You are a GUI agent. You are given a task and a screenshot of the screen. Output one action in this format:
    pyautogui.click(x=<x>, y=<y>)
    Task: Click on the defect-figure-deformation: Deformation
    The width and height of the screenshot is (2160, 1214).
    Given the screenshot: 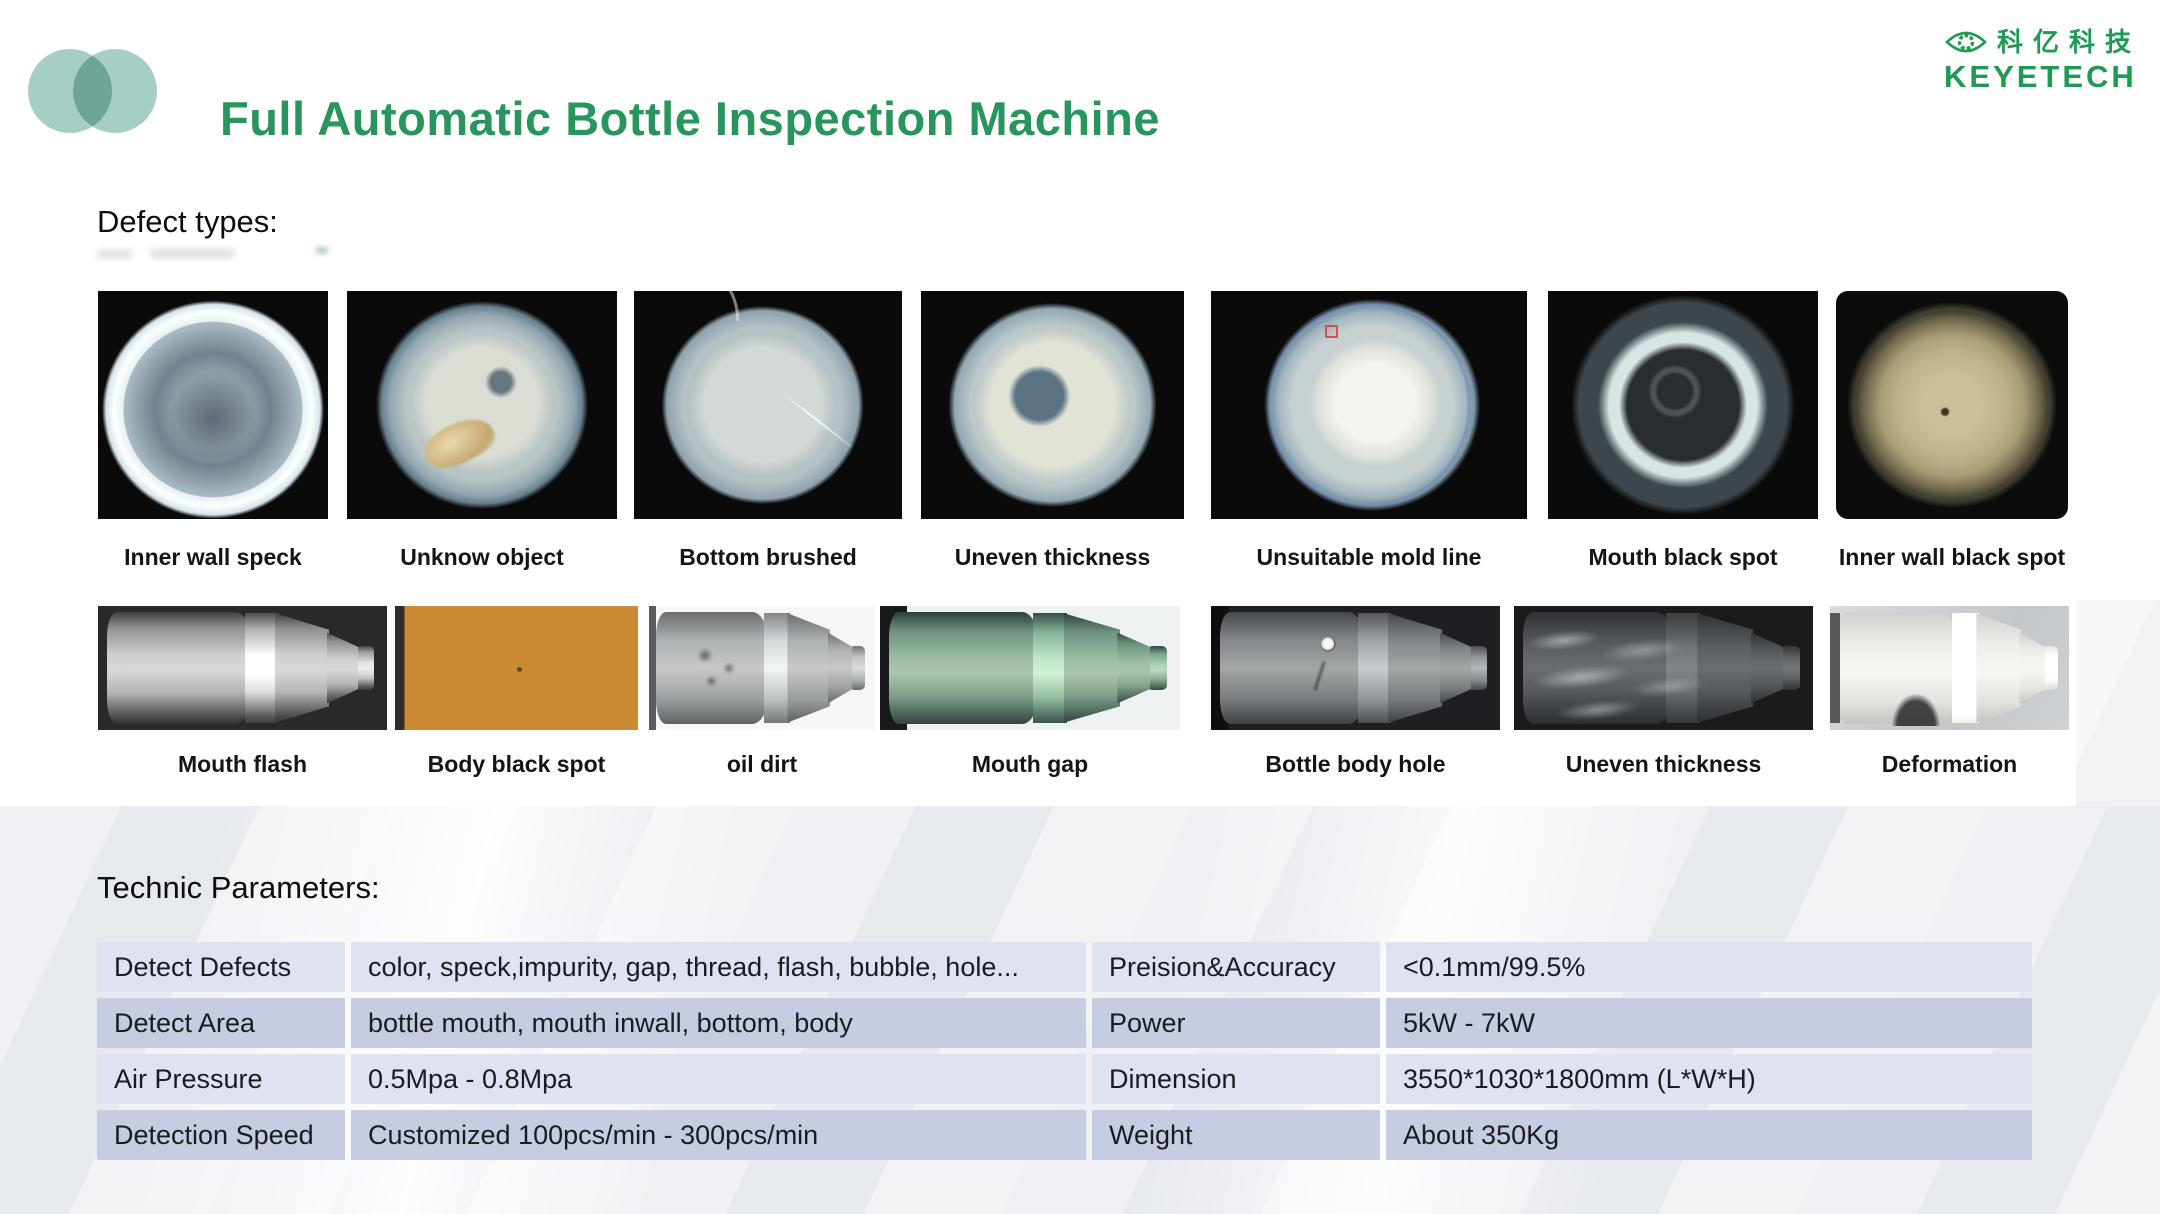 What is the action you would take?
    pyautogui.click(x=1949, y=692)
    